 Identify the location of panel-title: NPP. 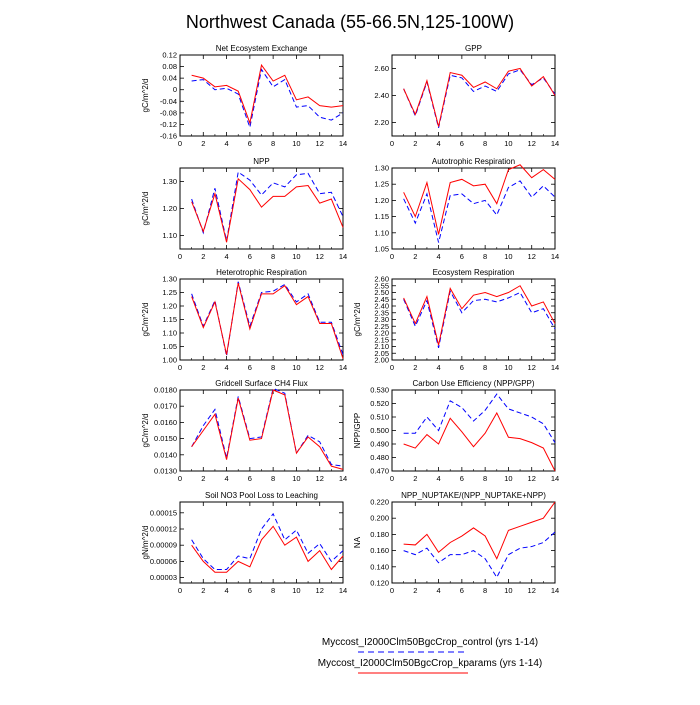
(261, 161).